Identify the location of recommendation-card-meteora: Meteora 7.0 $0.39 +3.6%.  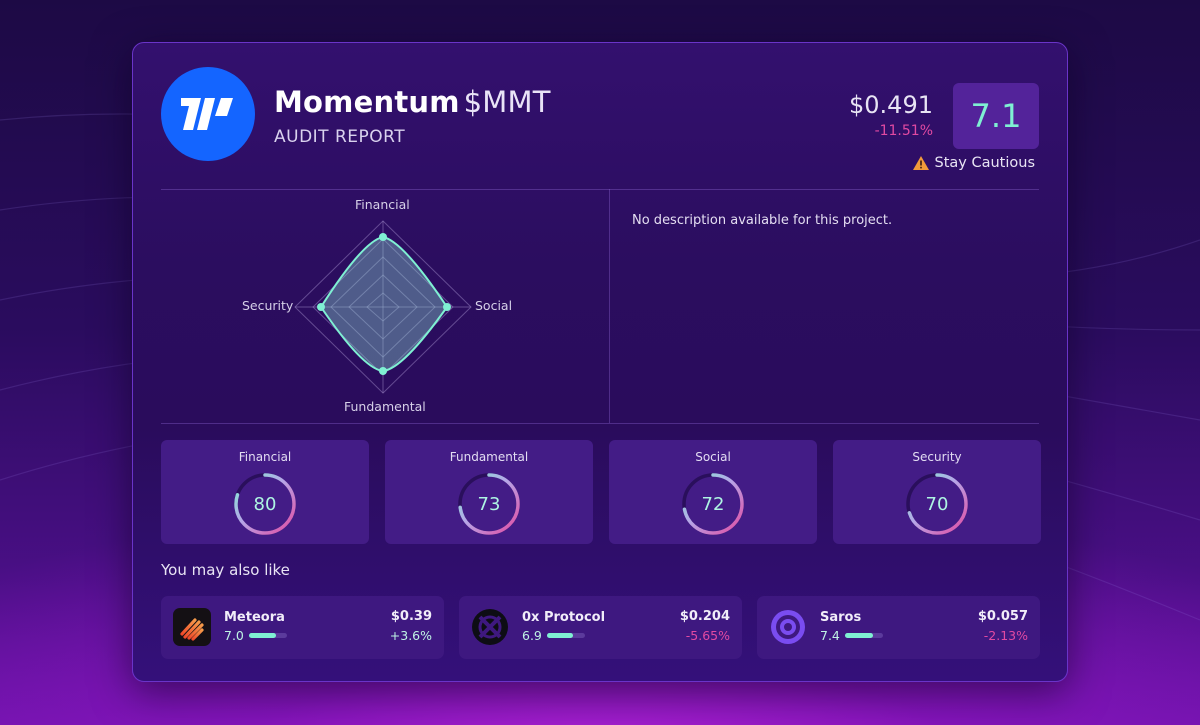
(302, 627).